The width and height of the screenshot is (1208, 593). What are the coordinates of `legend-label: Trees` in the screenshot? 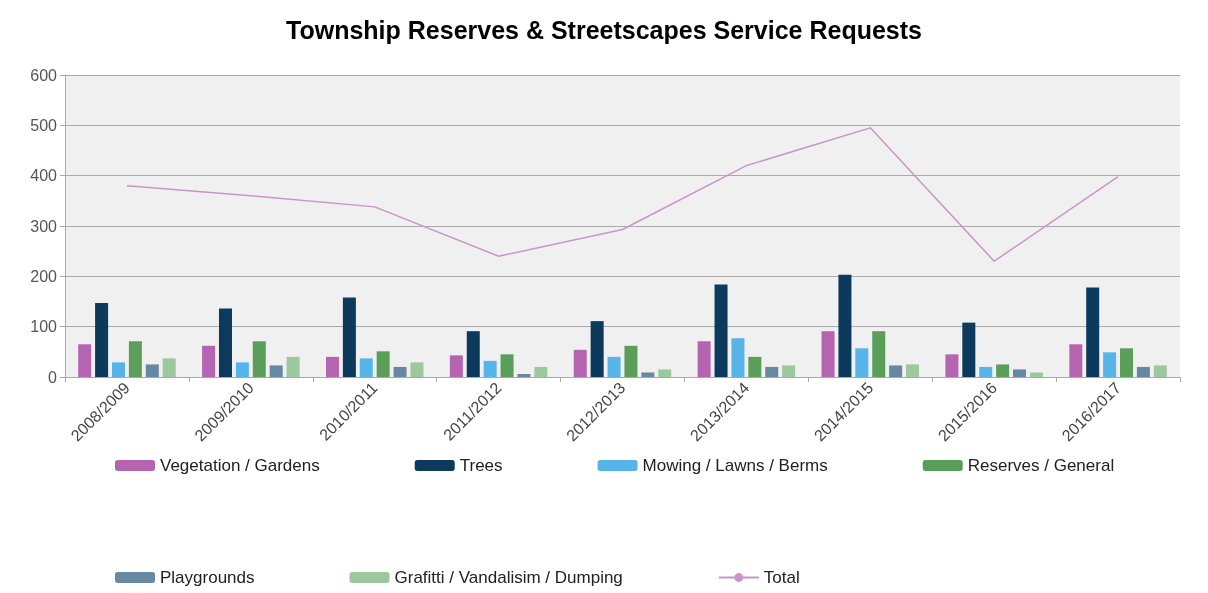 It's located at (481, 465).